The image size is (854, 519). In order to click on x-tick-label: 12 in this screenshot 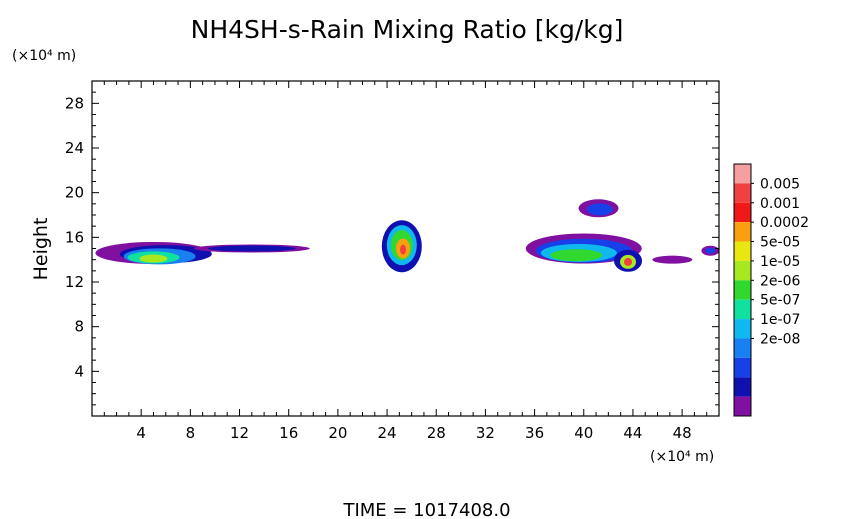, I will do `click(239, 433)`.